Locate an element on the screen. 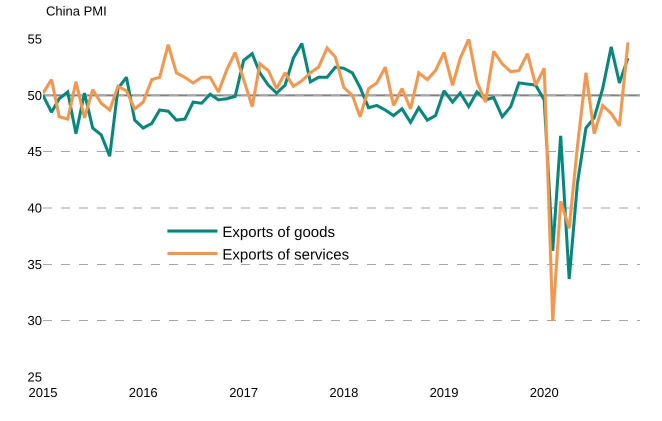 This screenshot has width=662, height=421. legend-label: Exports of goods is located at coordinates (278, 232).